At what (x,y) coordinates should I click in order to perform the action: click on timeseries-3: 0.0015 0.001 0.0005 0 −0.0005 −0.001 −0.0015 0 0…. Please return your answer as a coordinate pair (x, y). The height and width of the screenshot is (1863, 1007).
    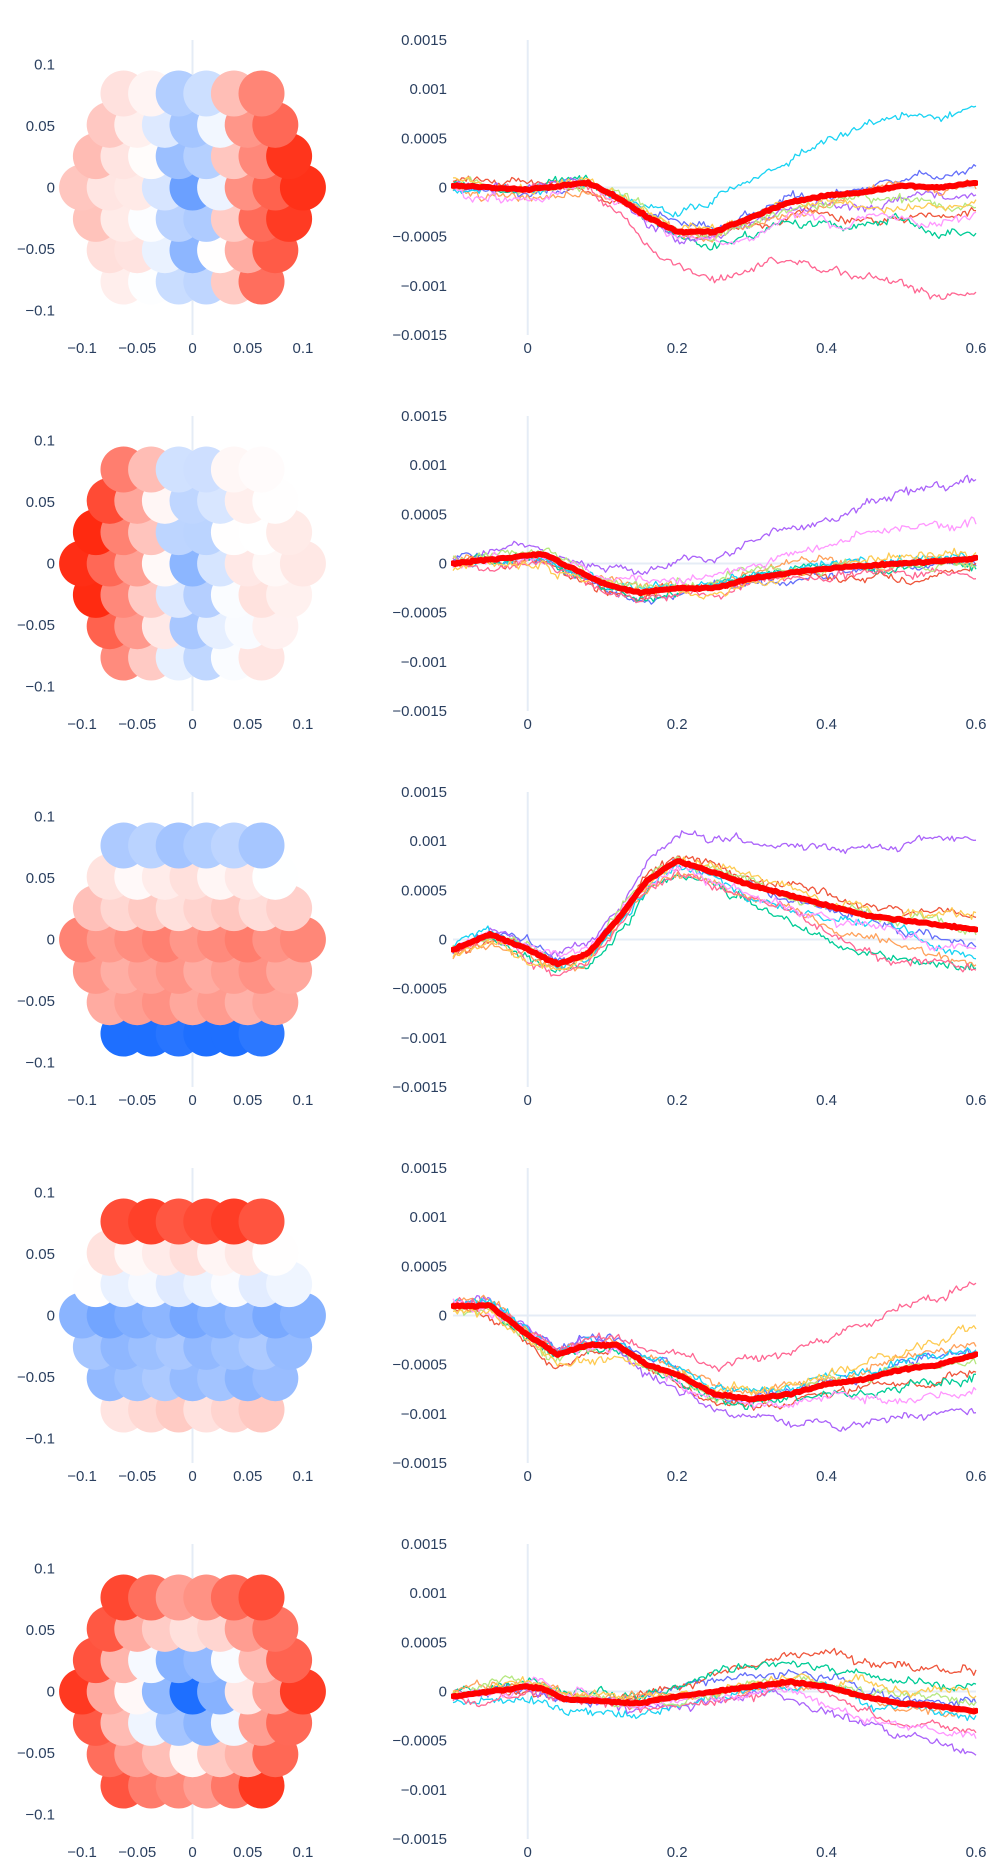
    Looking at the image, I should click on (689, 946).